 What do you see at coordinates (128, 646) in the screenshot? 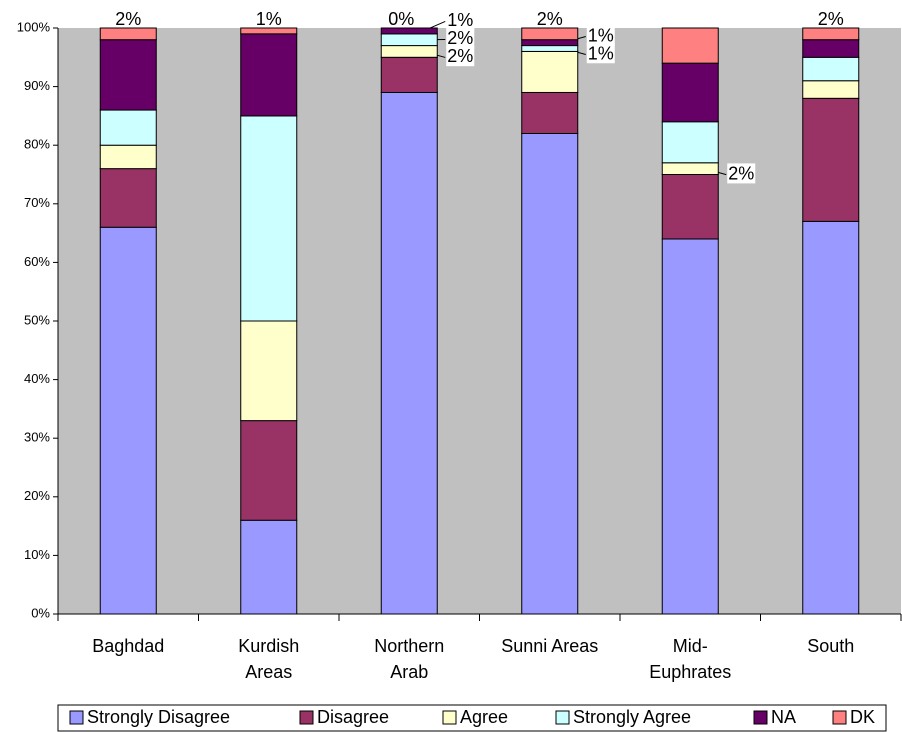
I see `x-tick-label: Baghdad` at bounding box center [128, 646].